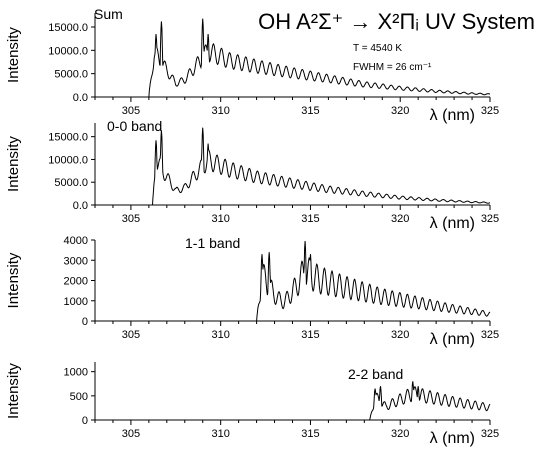 This screenshot has width=550, height=455. I want to click on panel-label: Sum, so click(108, 14).